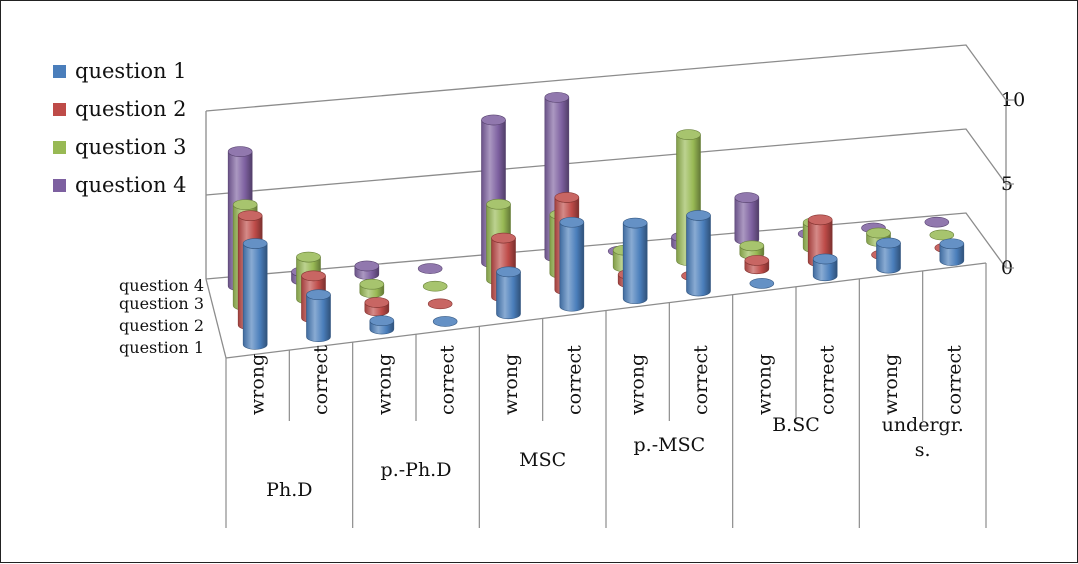  Describe the element at coordinates (120, 128) in the screenshot. I see `legend: question 1 question 2 question 3 question 4` at that location.